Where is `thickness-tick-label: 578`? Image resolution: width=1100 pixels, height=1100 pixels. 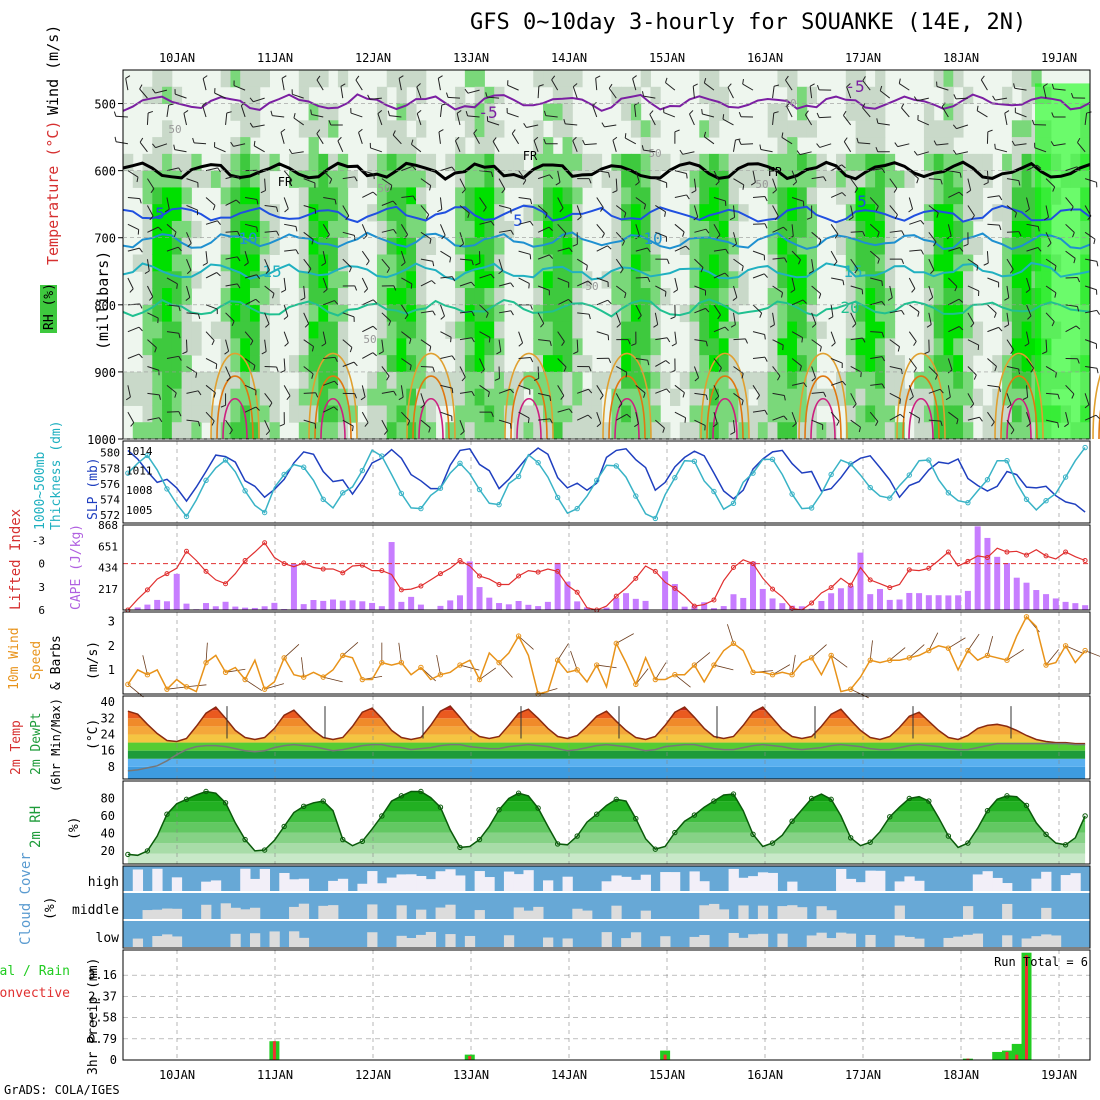 thickness-tick-label: 578 is located at coordinates (110, 468).